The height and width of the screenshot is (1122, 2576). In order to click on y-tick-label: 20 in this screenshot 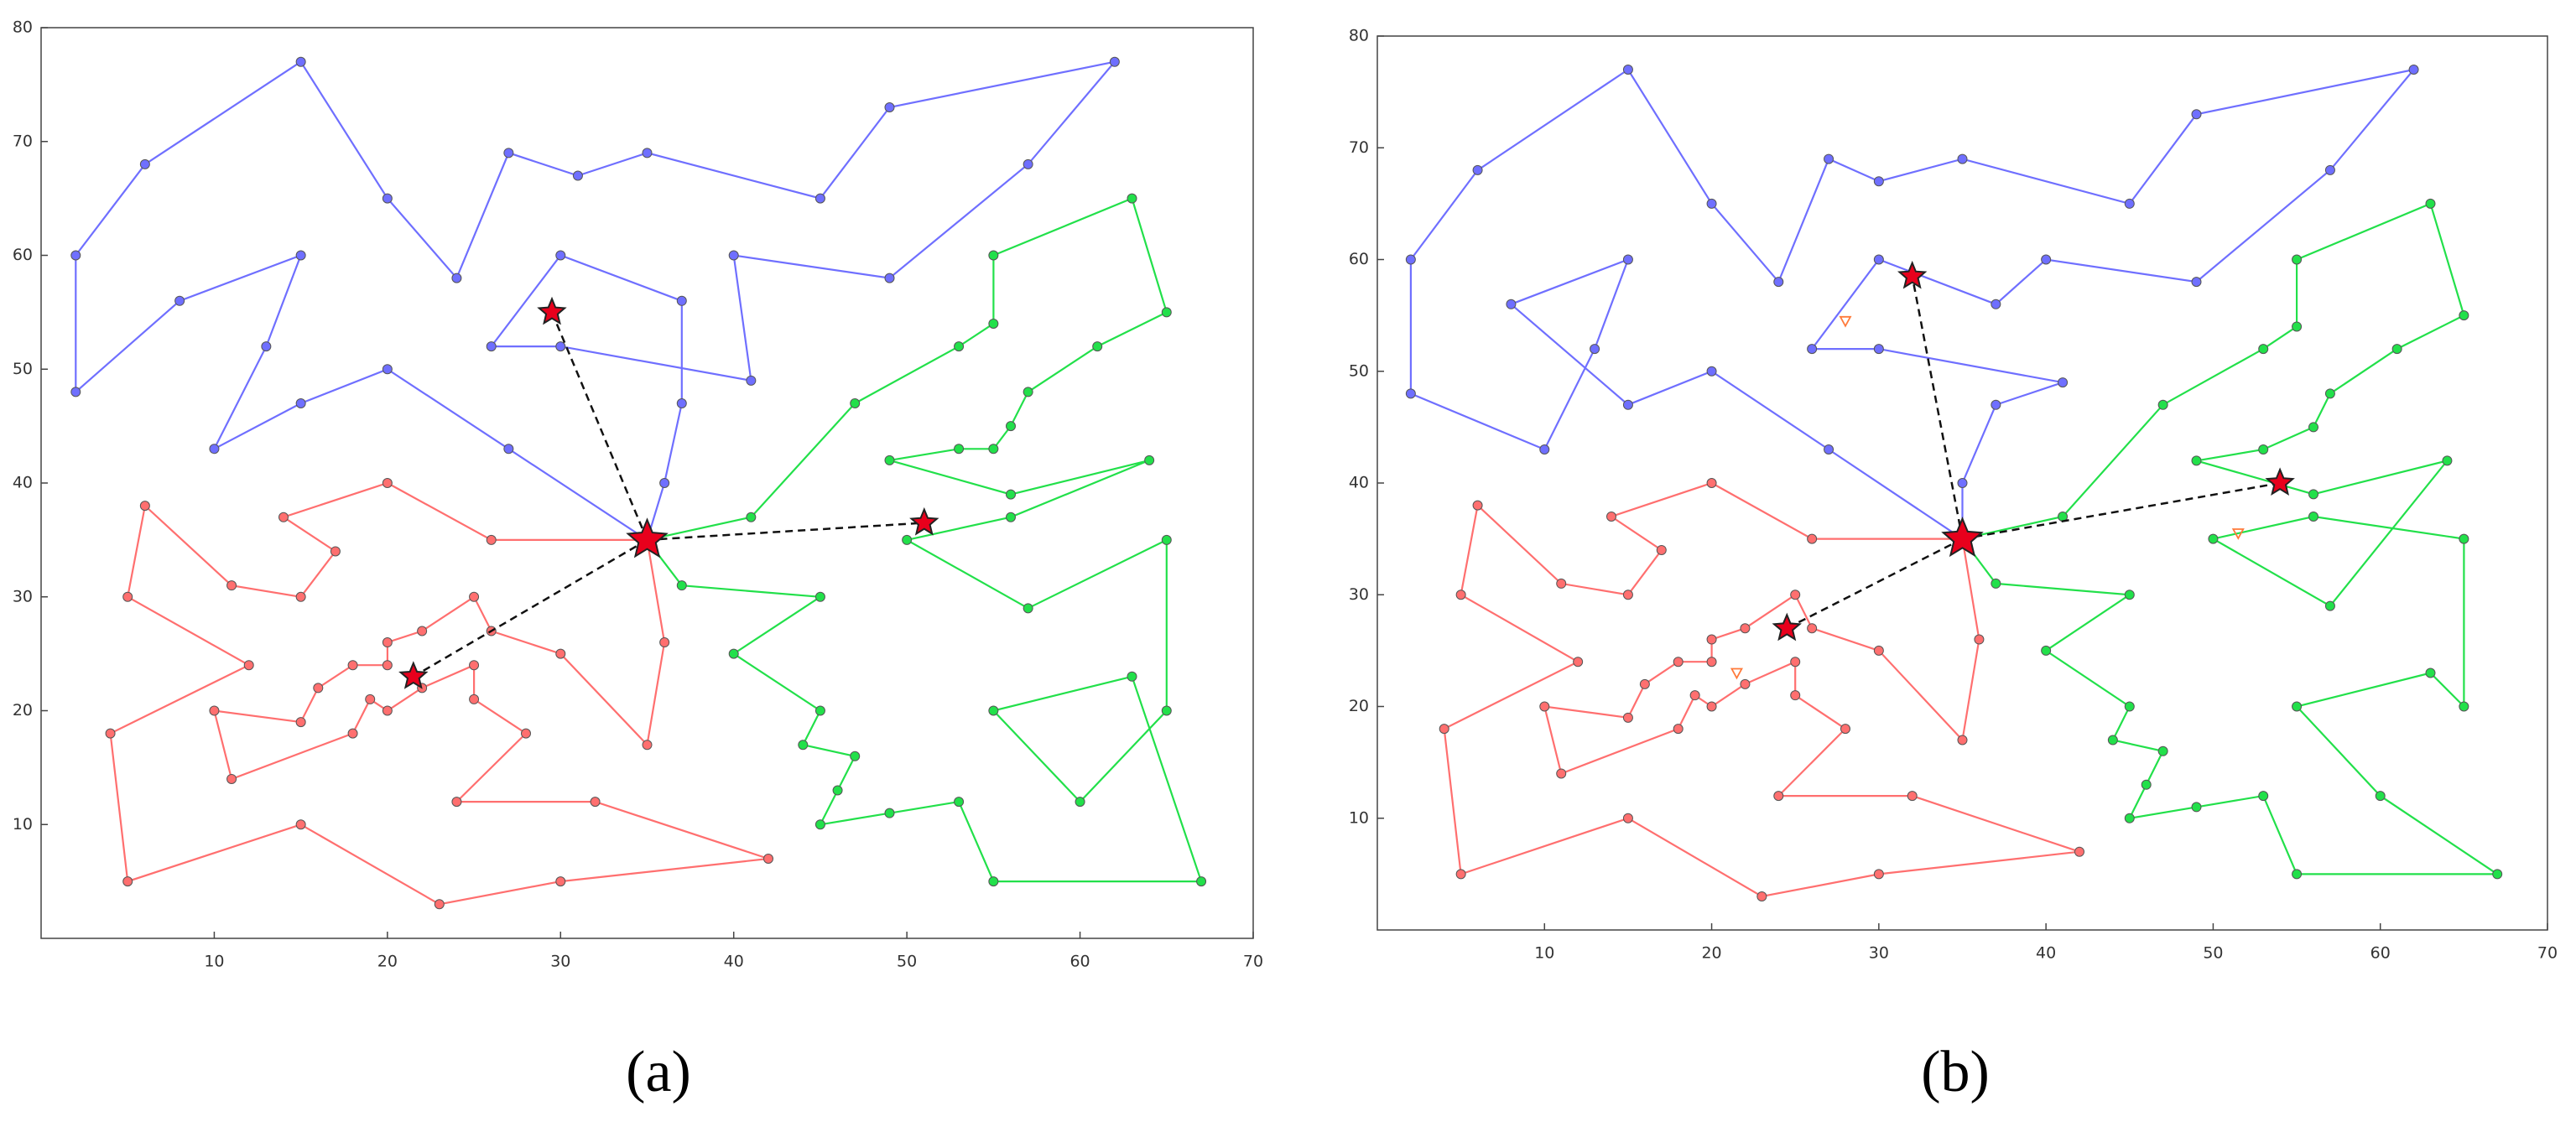, I will do `click(1359, 706)`.